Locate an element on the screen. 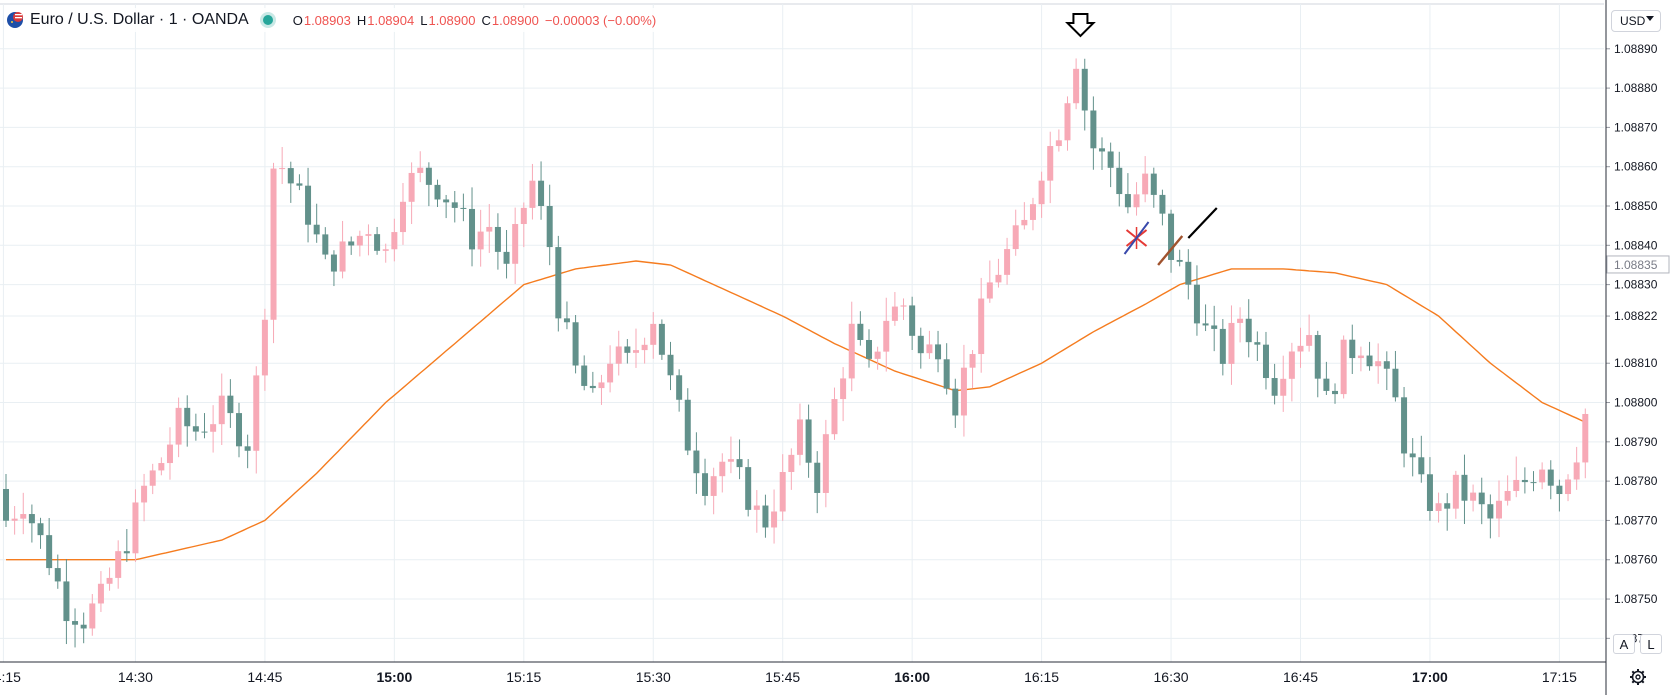 This screenshot has width=1675, height=695. x-tick-label: 14:45 is located at coordinates (264, 677).